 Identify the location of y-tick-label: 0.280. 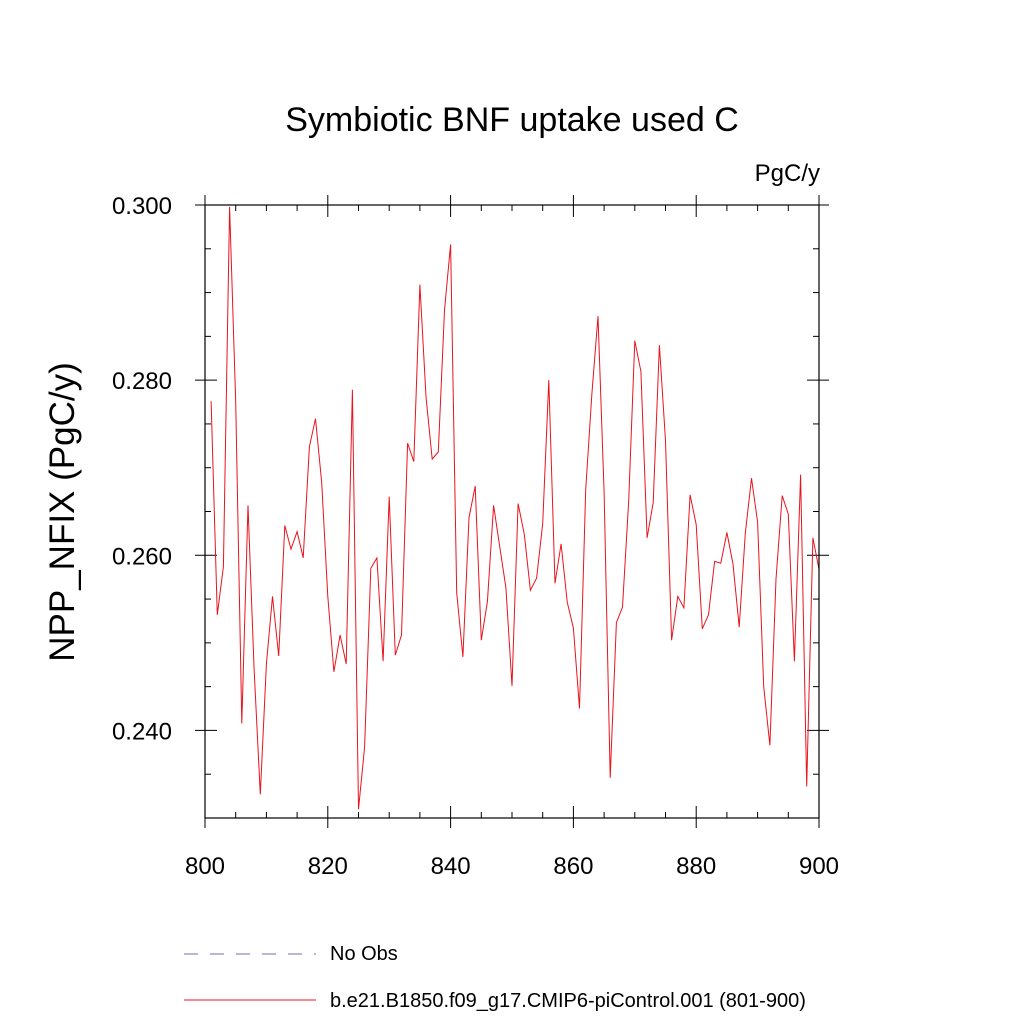
(142, 381).